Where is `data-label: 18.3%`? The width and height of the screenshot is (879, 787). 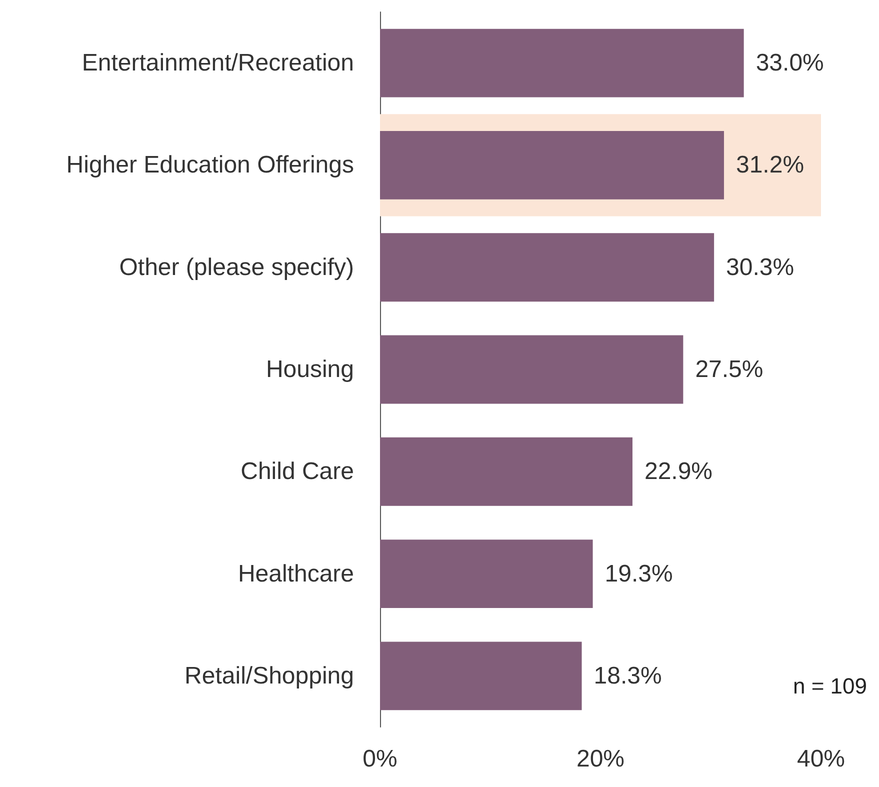 data-label: 18.3% is located at coordinates (628, 676).